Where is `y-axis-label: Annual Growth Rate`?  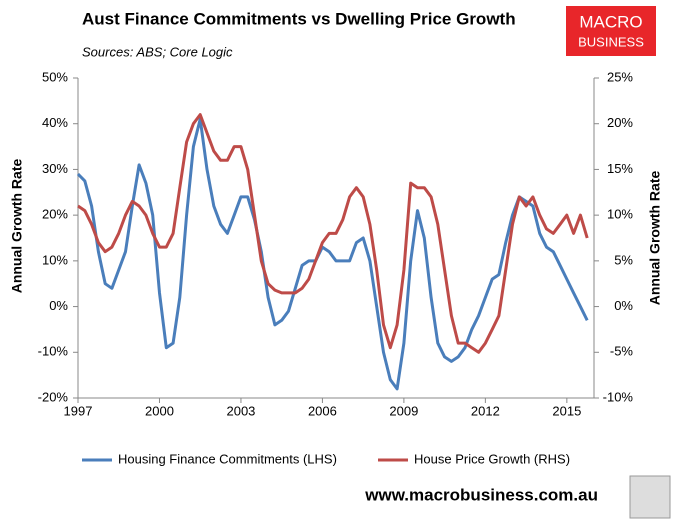
y-axis-label: Annual Growth Rate is located at coordinates (17, 226).